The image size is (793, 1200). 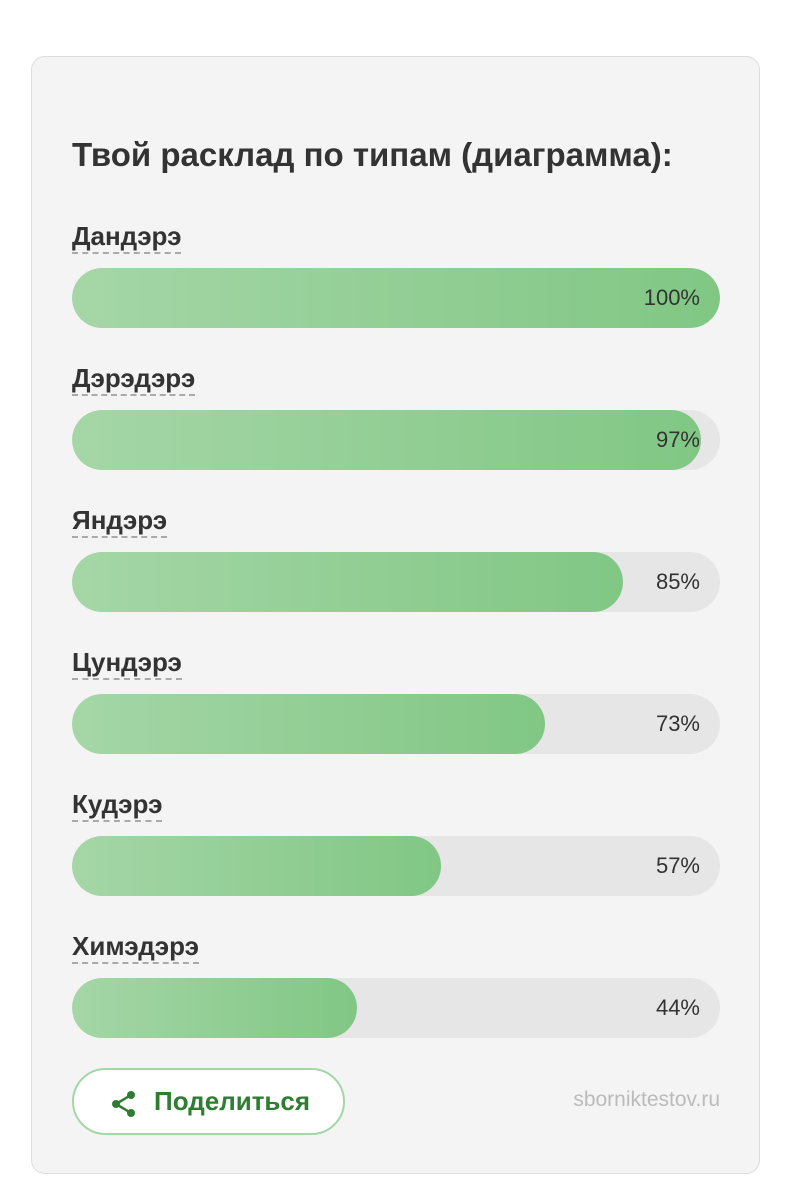 I want to click on bar-track: 100%, so click(x=396, y=298).